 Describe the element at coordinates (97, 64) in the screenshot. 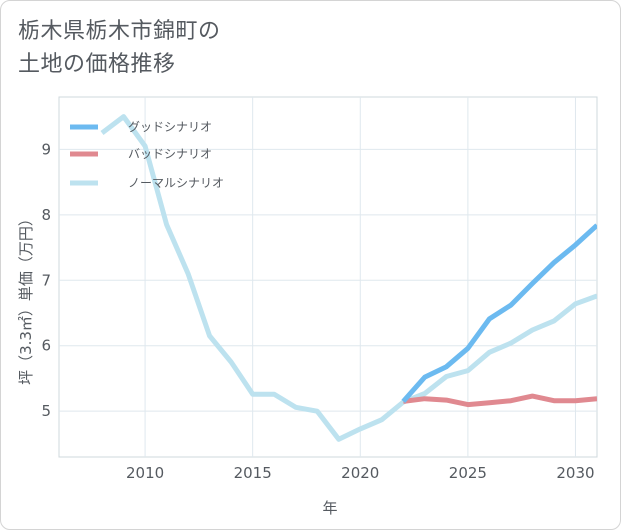

I see `chart-title-line-2: 土地の価格推移` at that location.